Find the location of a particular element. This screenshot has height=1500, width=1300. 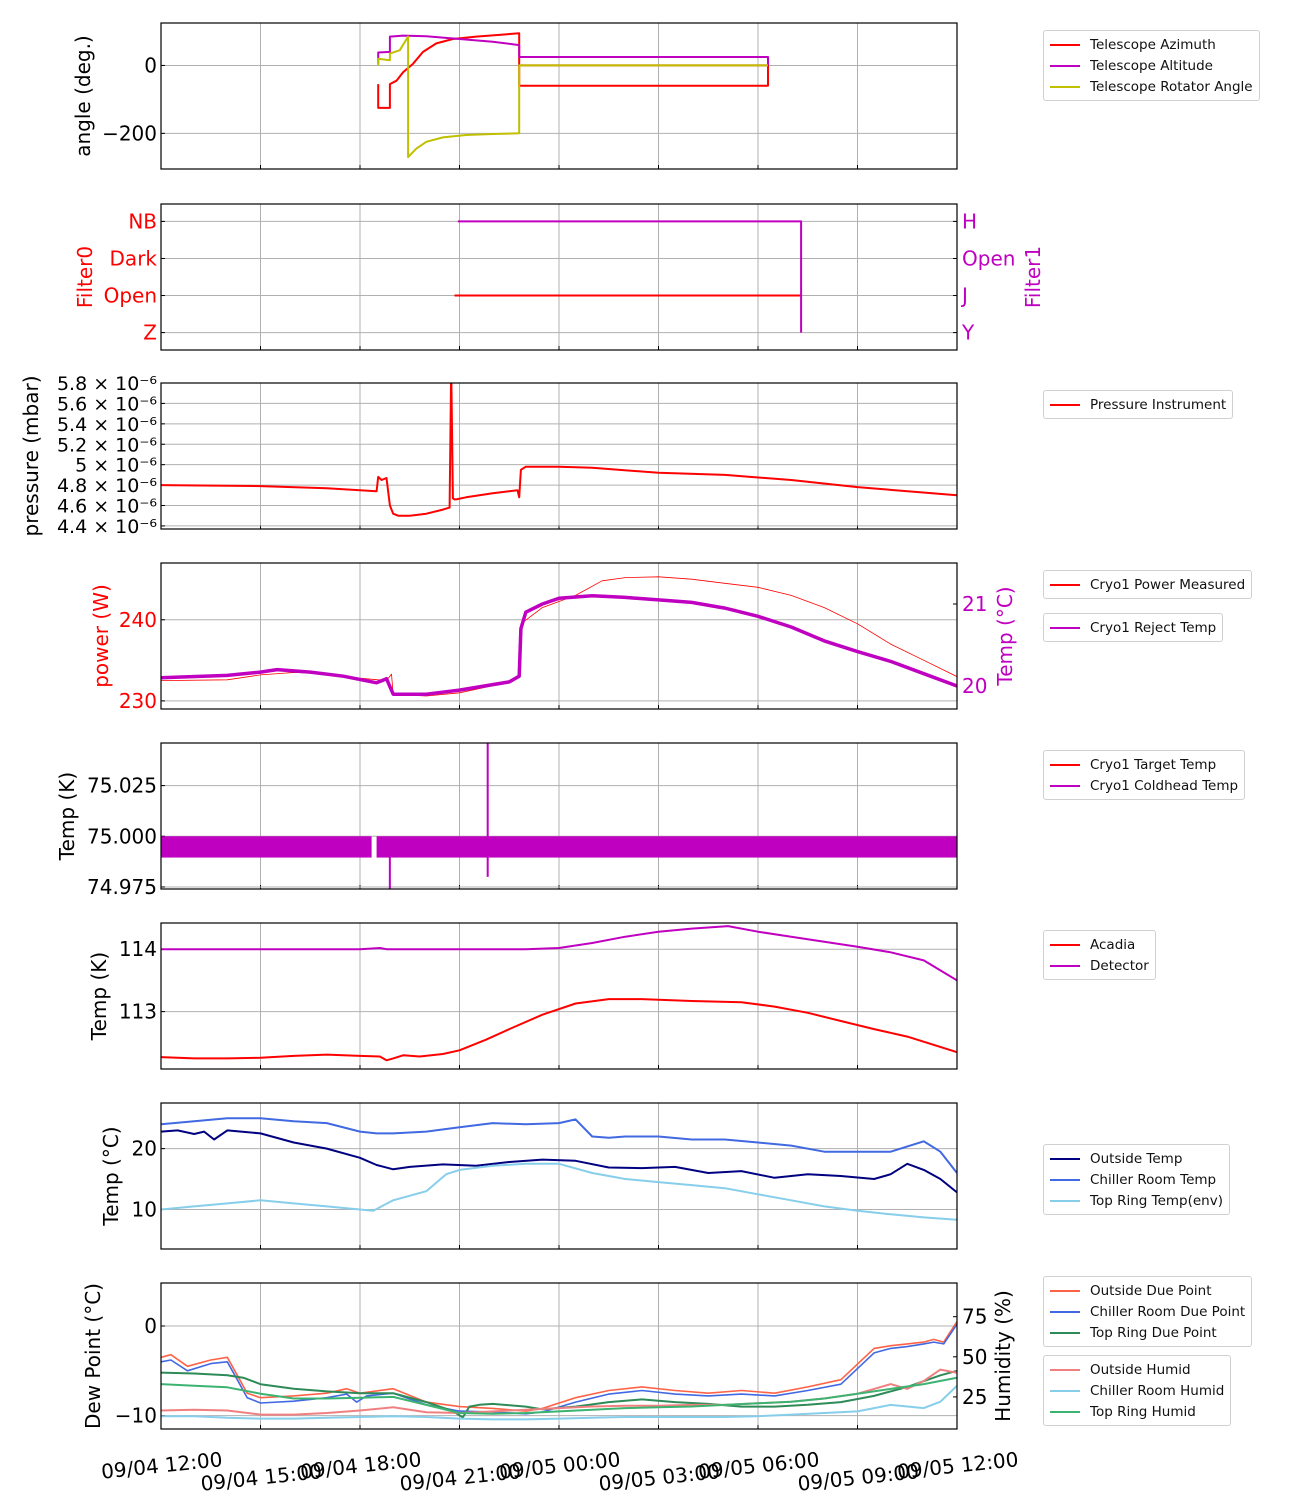

panel-cryo-coldhead: 74.975 75.000 75.025 Temp (K) is located at coordinates (506, 820).